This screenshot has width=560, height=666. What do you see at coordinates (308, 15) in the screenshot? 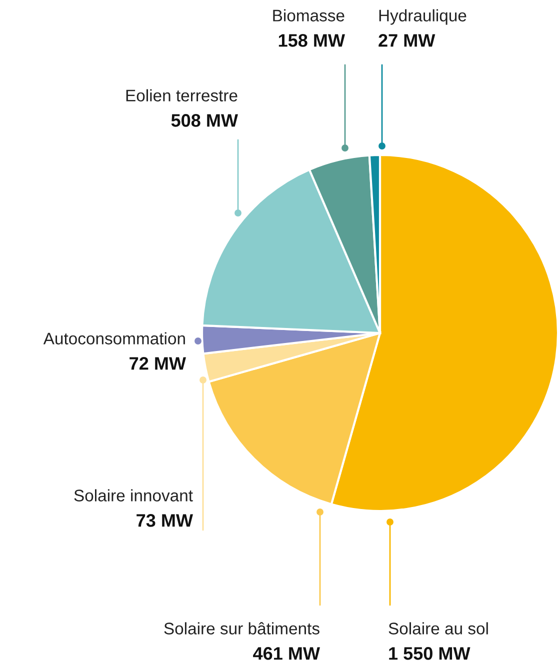
I see `slice-label: Biomasse` at bounding box center [308, 15].